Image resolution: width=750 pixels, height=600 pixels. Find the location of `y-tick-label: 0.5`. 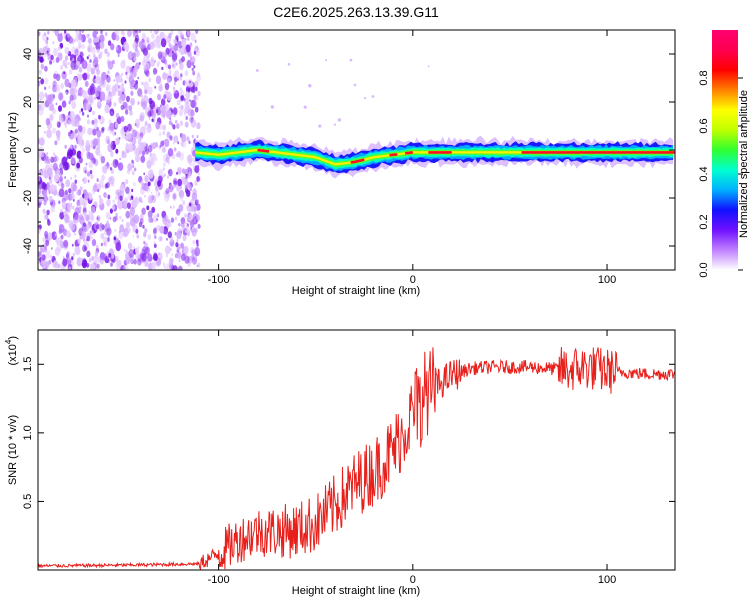

y-tick-label: 0.5 is located at coordinates (28, 501).